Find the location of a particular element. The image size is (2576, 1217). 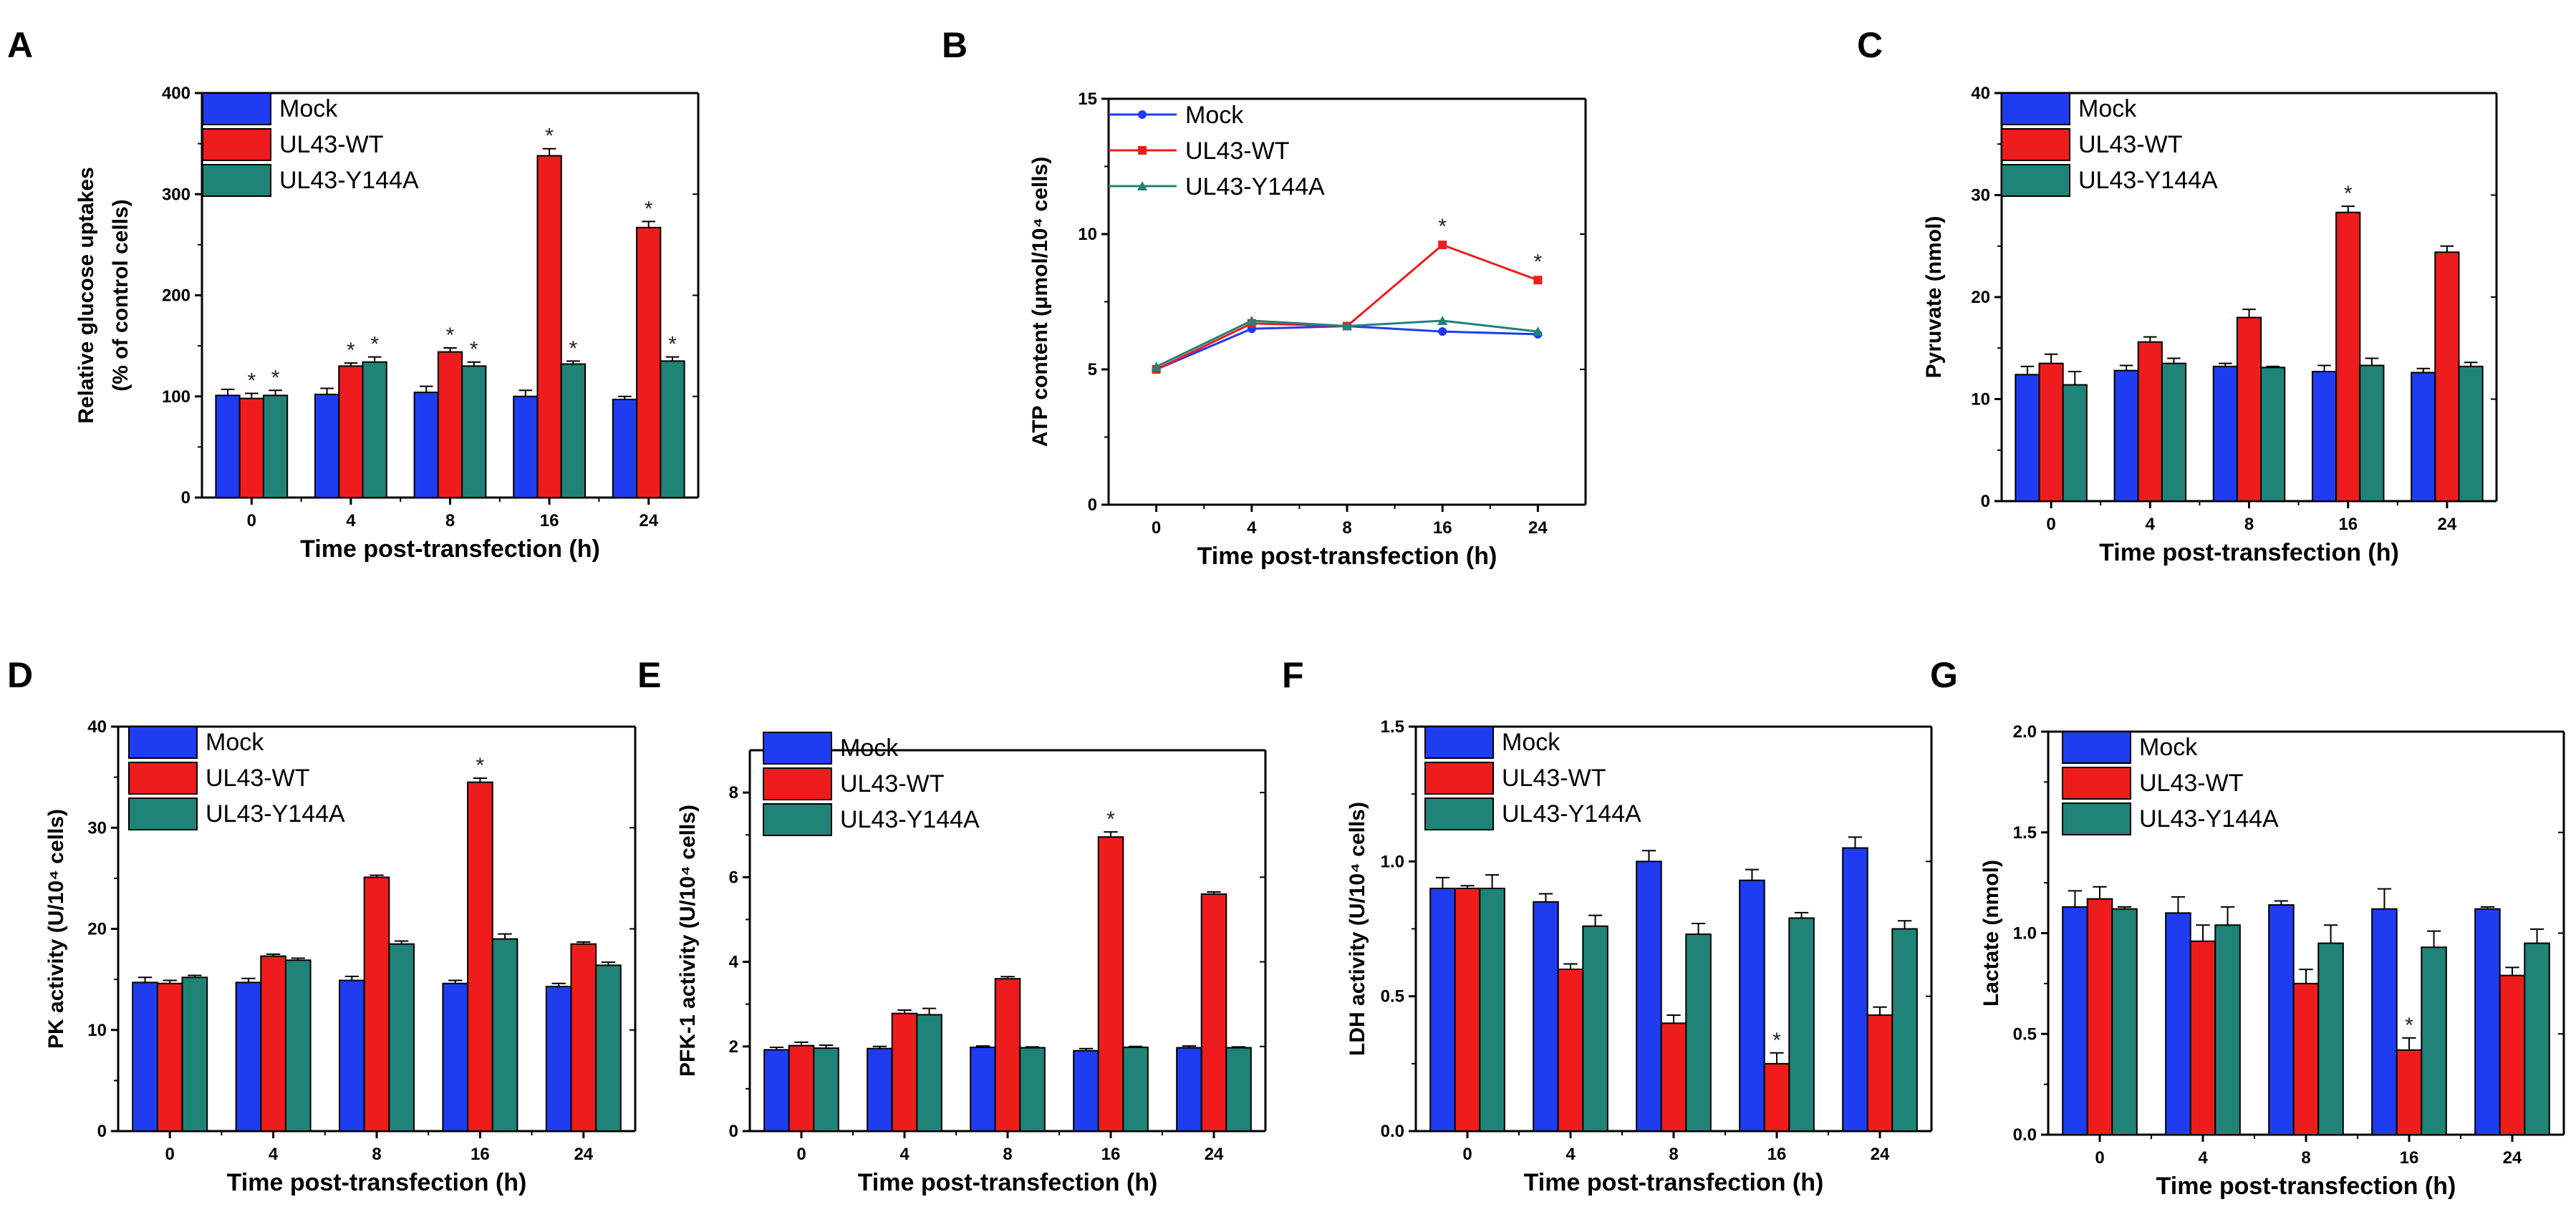

y-tick-label: 6 is located at coordinates (733, 878).